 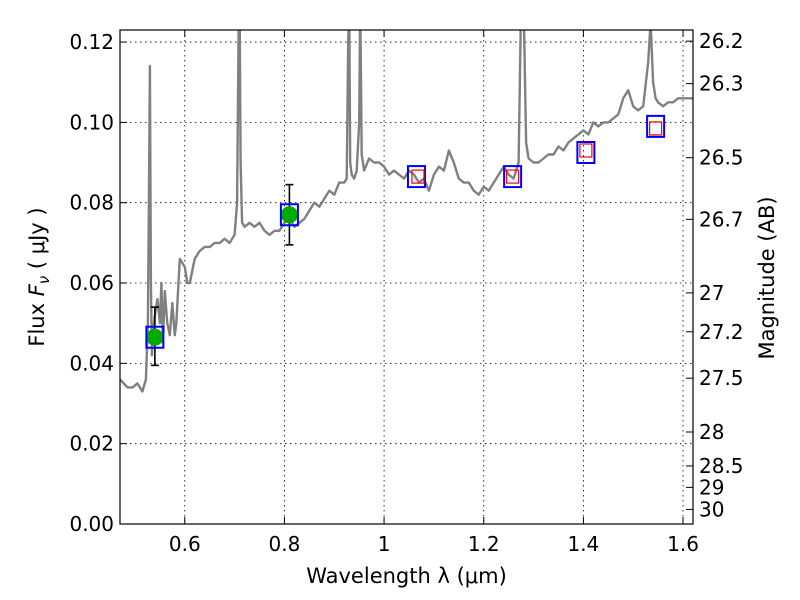 What do you see at coordinates (721, 332) in the screenshot?
I see `y2-tick-label: 27.2` at bounding box center [721, 332].